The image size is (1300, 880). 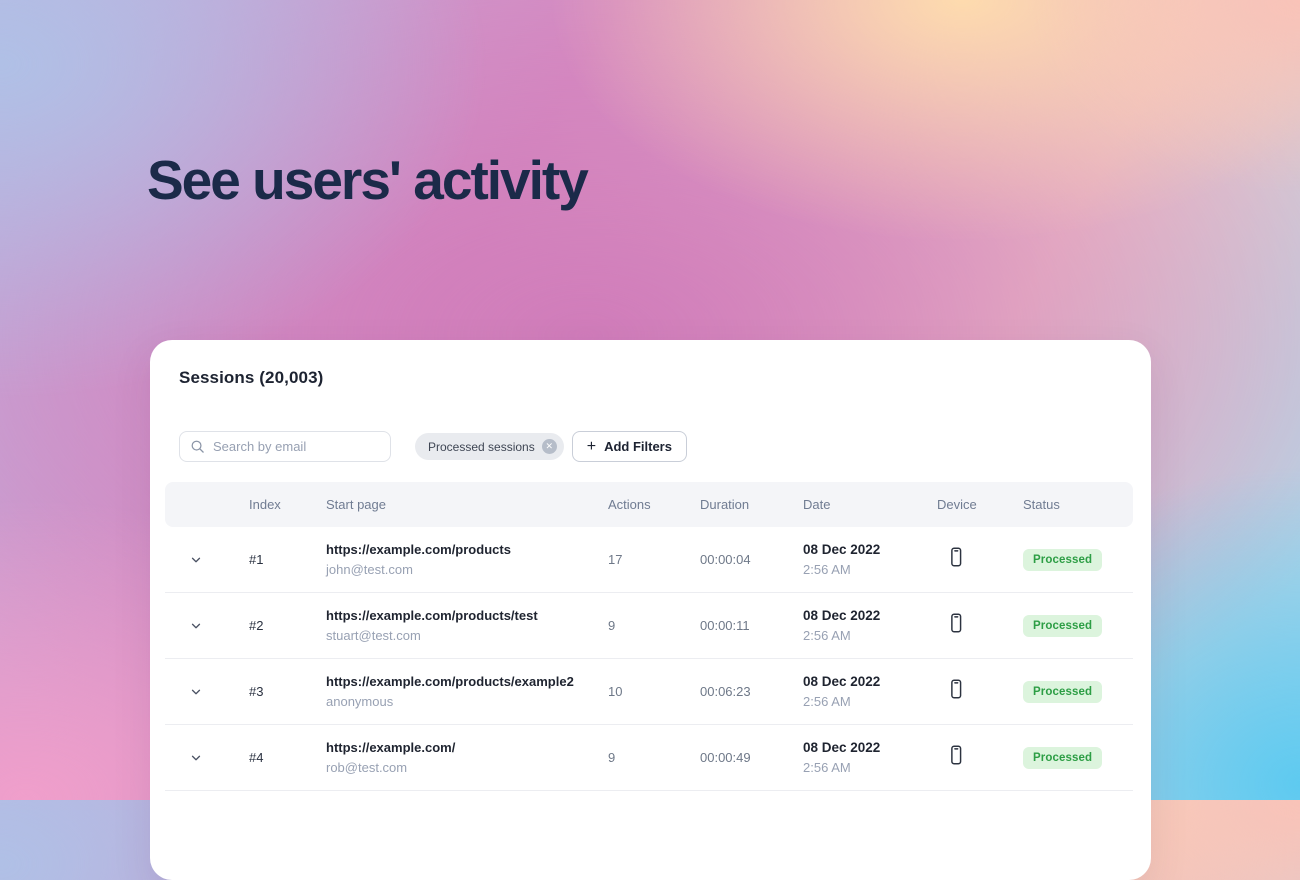 What do you see at coordinates (356, 504) in the screenshot?
I see `column-header-start-page: Start page` at bounding box center [356, 504].